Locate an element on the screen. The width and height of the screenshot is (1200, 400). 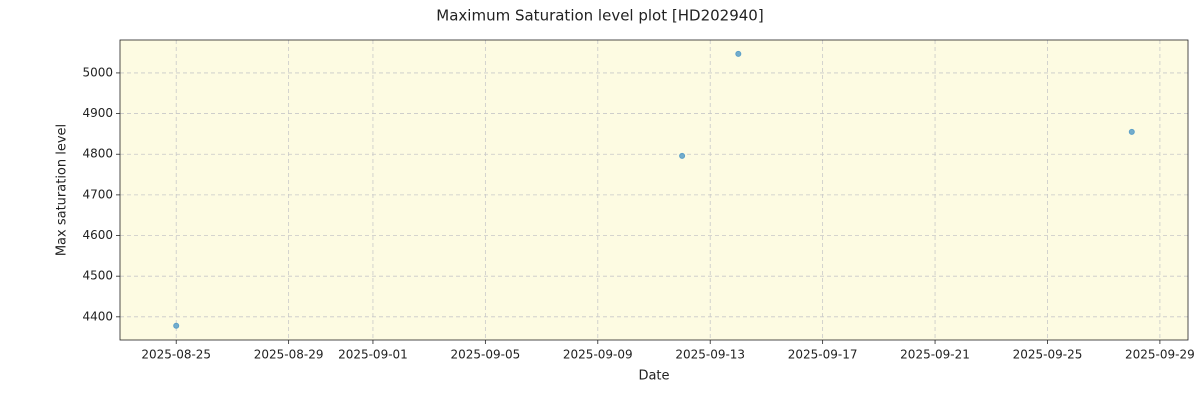
x-tick-label: 2025-09-01 is located at coordinates (373, 355).